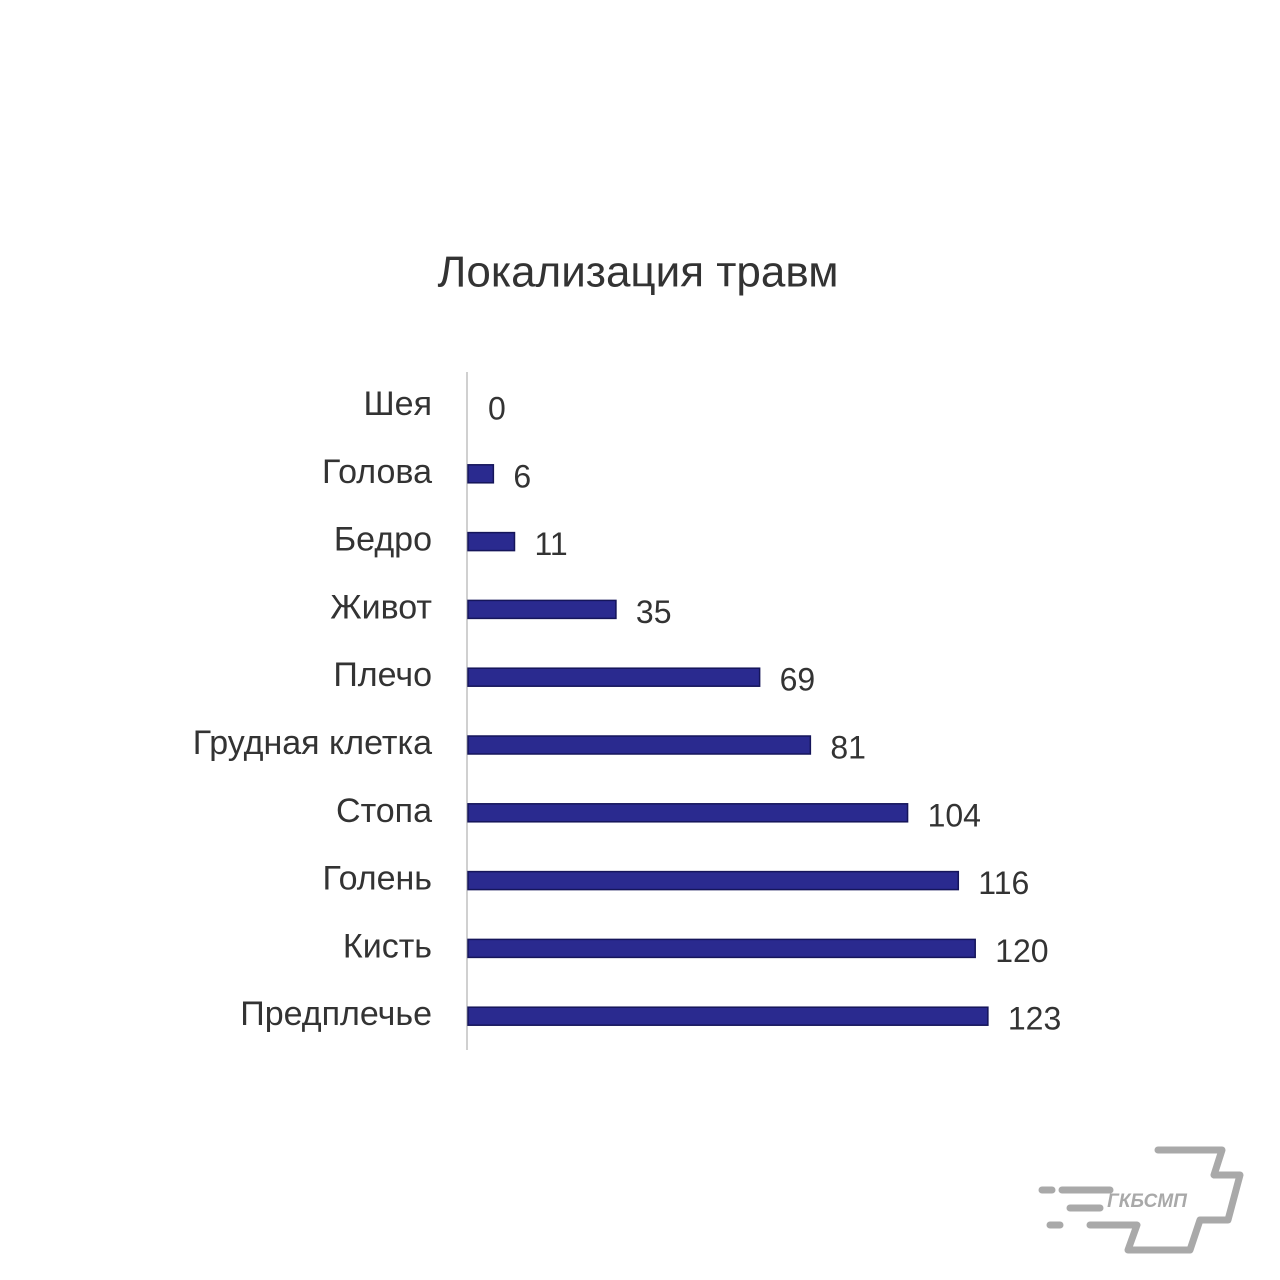 The image size is (1280, 1280). What do you see at coordinates (954, 815) in the screenshot?
I see `data-label: 104` at bounding box center [954, 815].